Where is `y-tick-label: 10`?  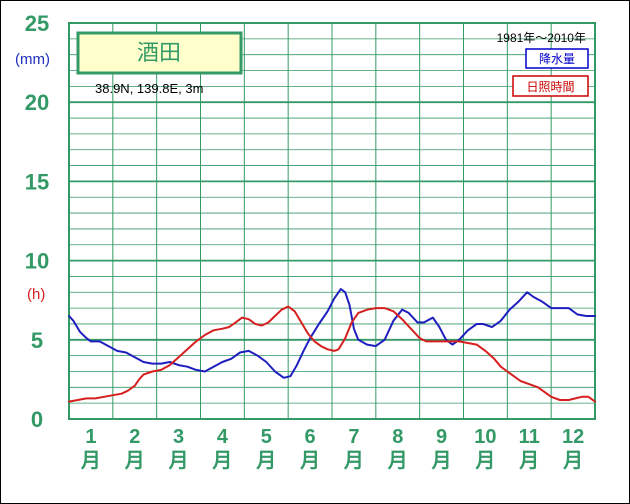
y-tick-label: 10 is located at coordinates (37, 261).